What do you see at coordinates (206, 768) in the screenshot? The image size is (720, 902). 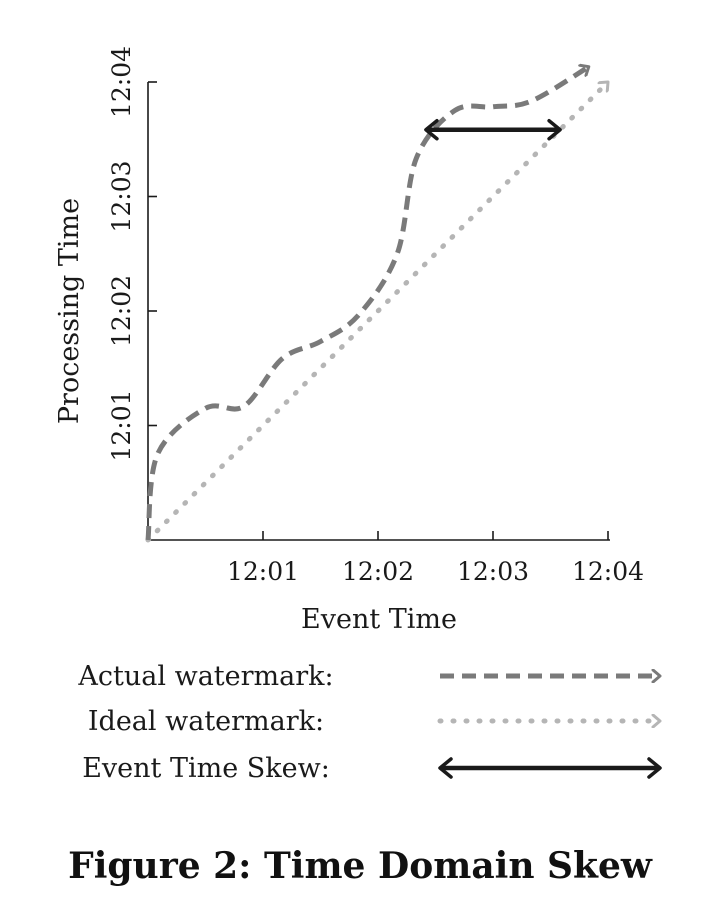 I see `legend-label-skew: Event Time Skew:` at bounding box center [206, 768].